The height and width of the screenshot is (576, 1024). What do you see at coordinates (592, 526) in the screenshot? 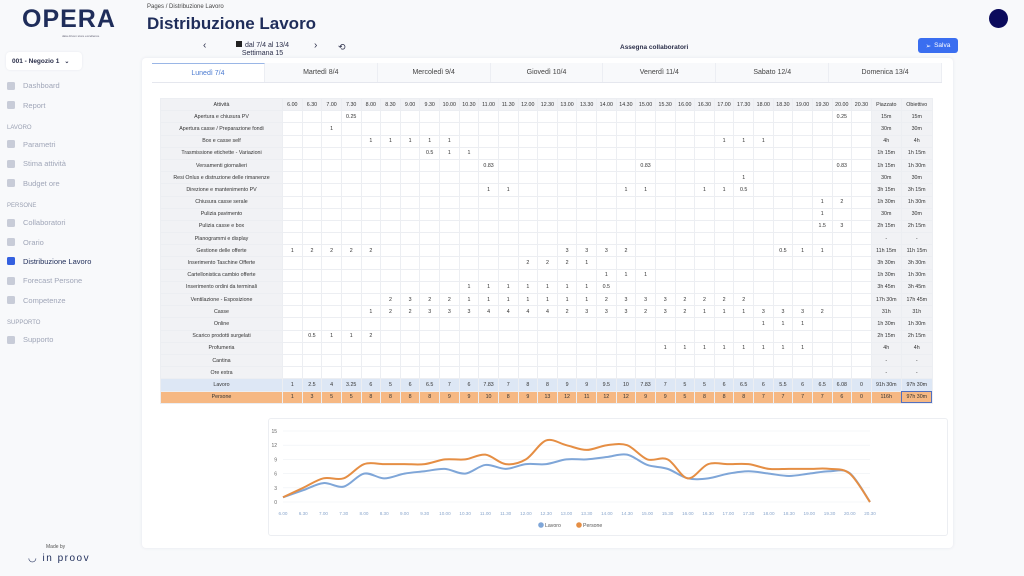
I see `legend-label: Persone` at bounding box center [592, 526].